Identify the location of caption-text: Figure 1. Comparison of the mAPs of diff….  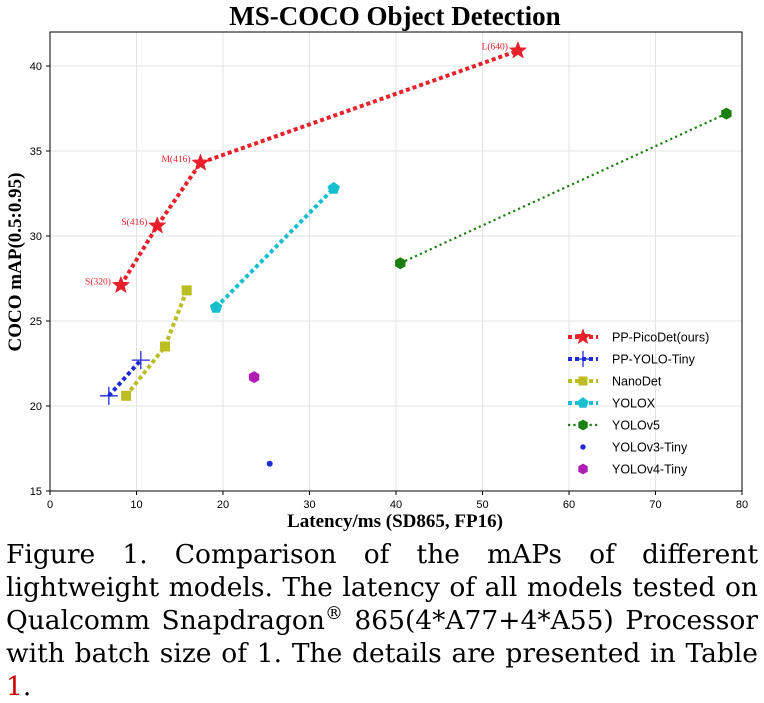
(382, 587).